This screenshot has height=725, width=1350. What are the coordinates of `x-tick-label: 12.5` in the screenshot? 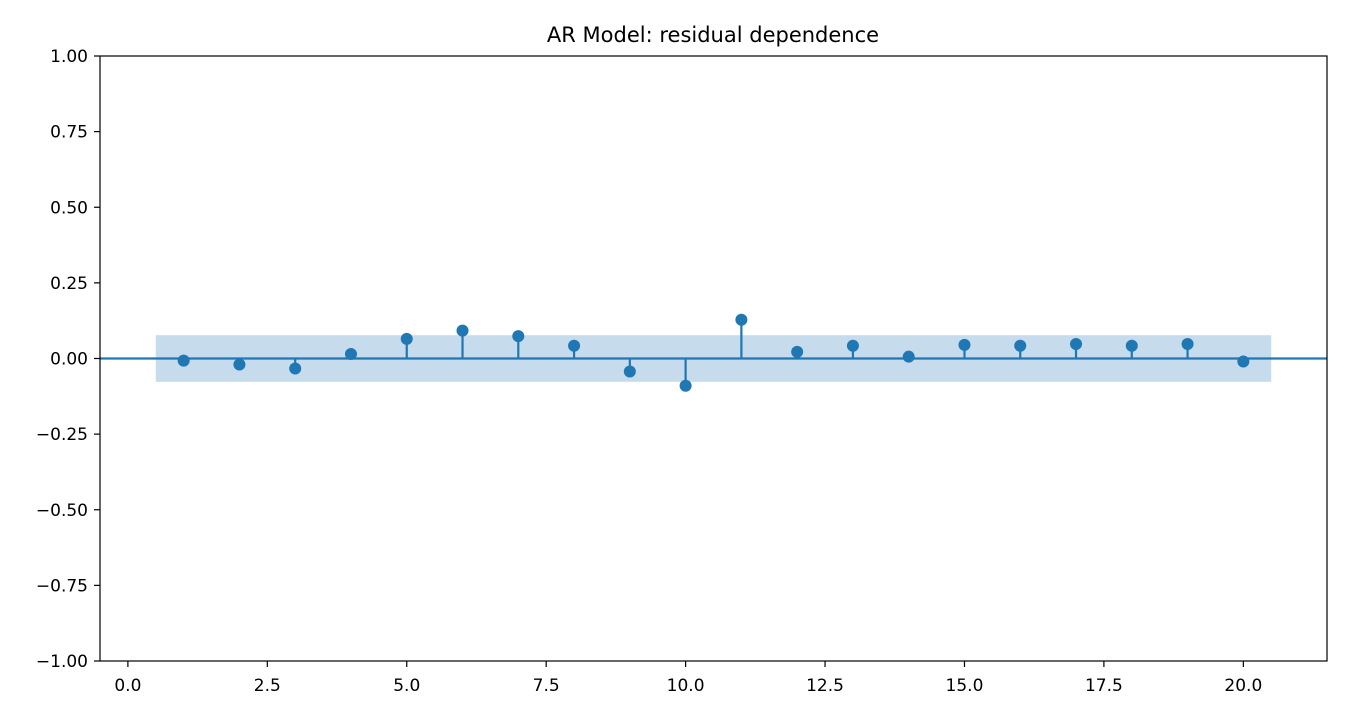 It's located at (825, 686).